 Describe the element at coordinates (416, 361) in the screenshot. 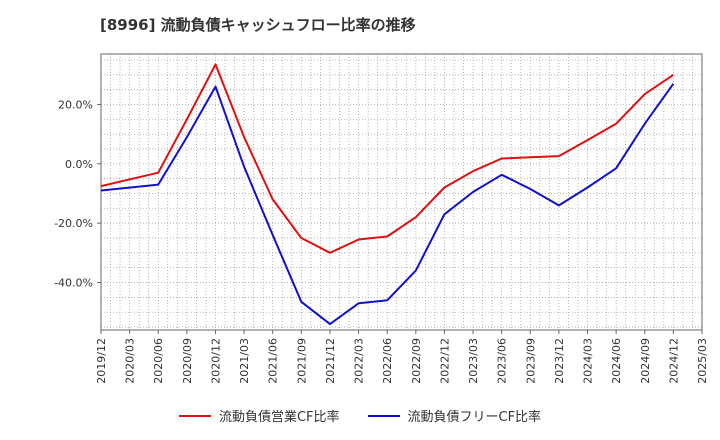

I see `x-tick-label: 2022/09` at that location.